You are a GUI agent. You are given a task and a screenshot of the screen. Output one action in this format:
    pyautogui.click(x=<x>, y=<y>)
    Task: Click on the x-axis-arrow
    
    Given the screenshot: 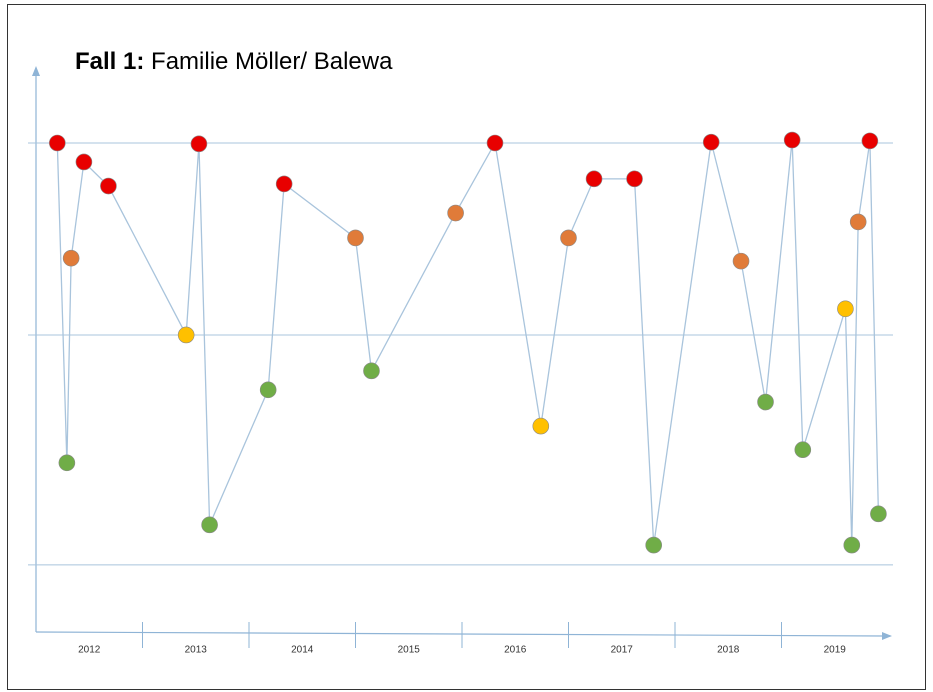 What is the action you would take?
    pyautogui.click(x=887, y=636)
    